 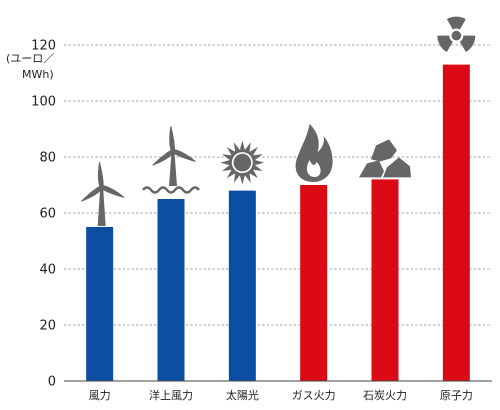 What do you see at coordinates (30, 66) in the screenshot?
I see `y-axis-label: (ユーロ／ MWh)` at bounding box center [30, 66].